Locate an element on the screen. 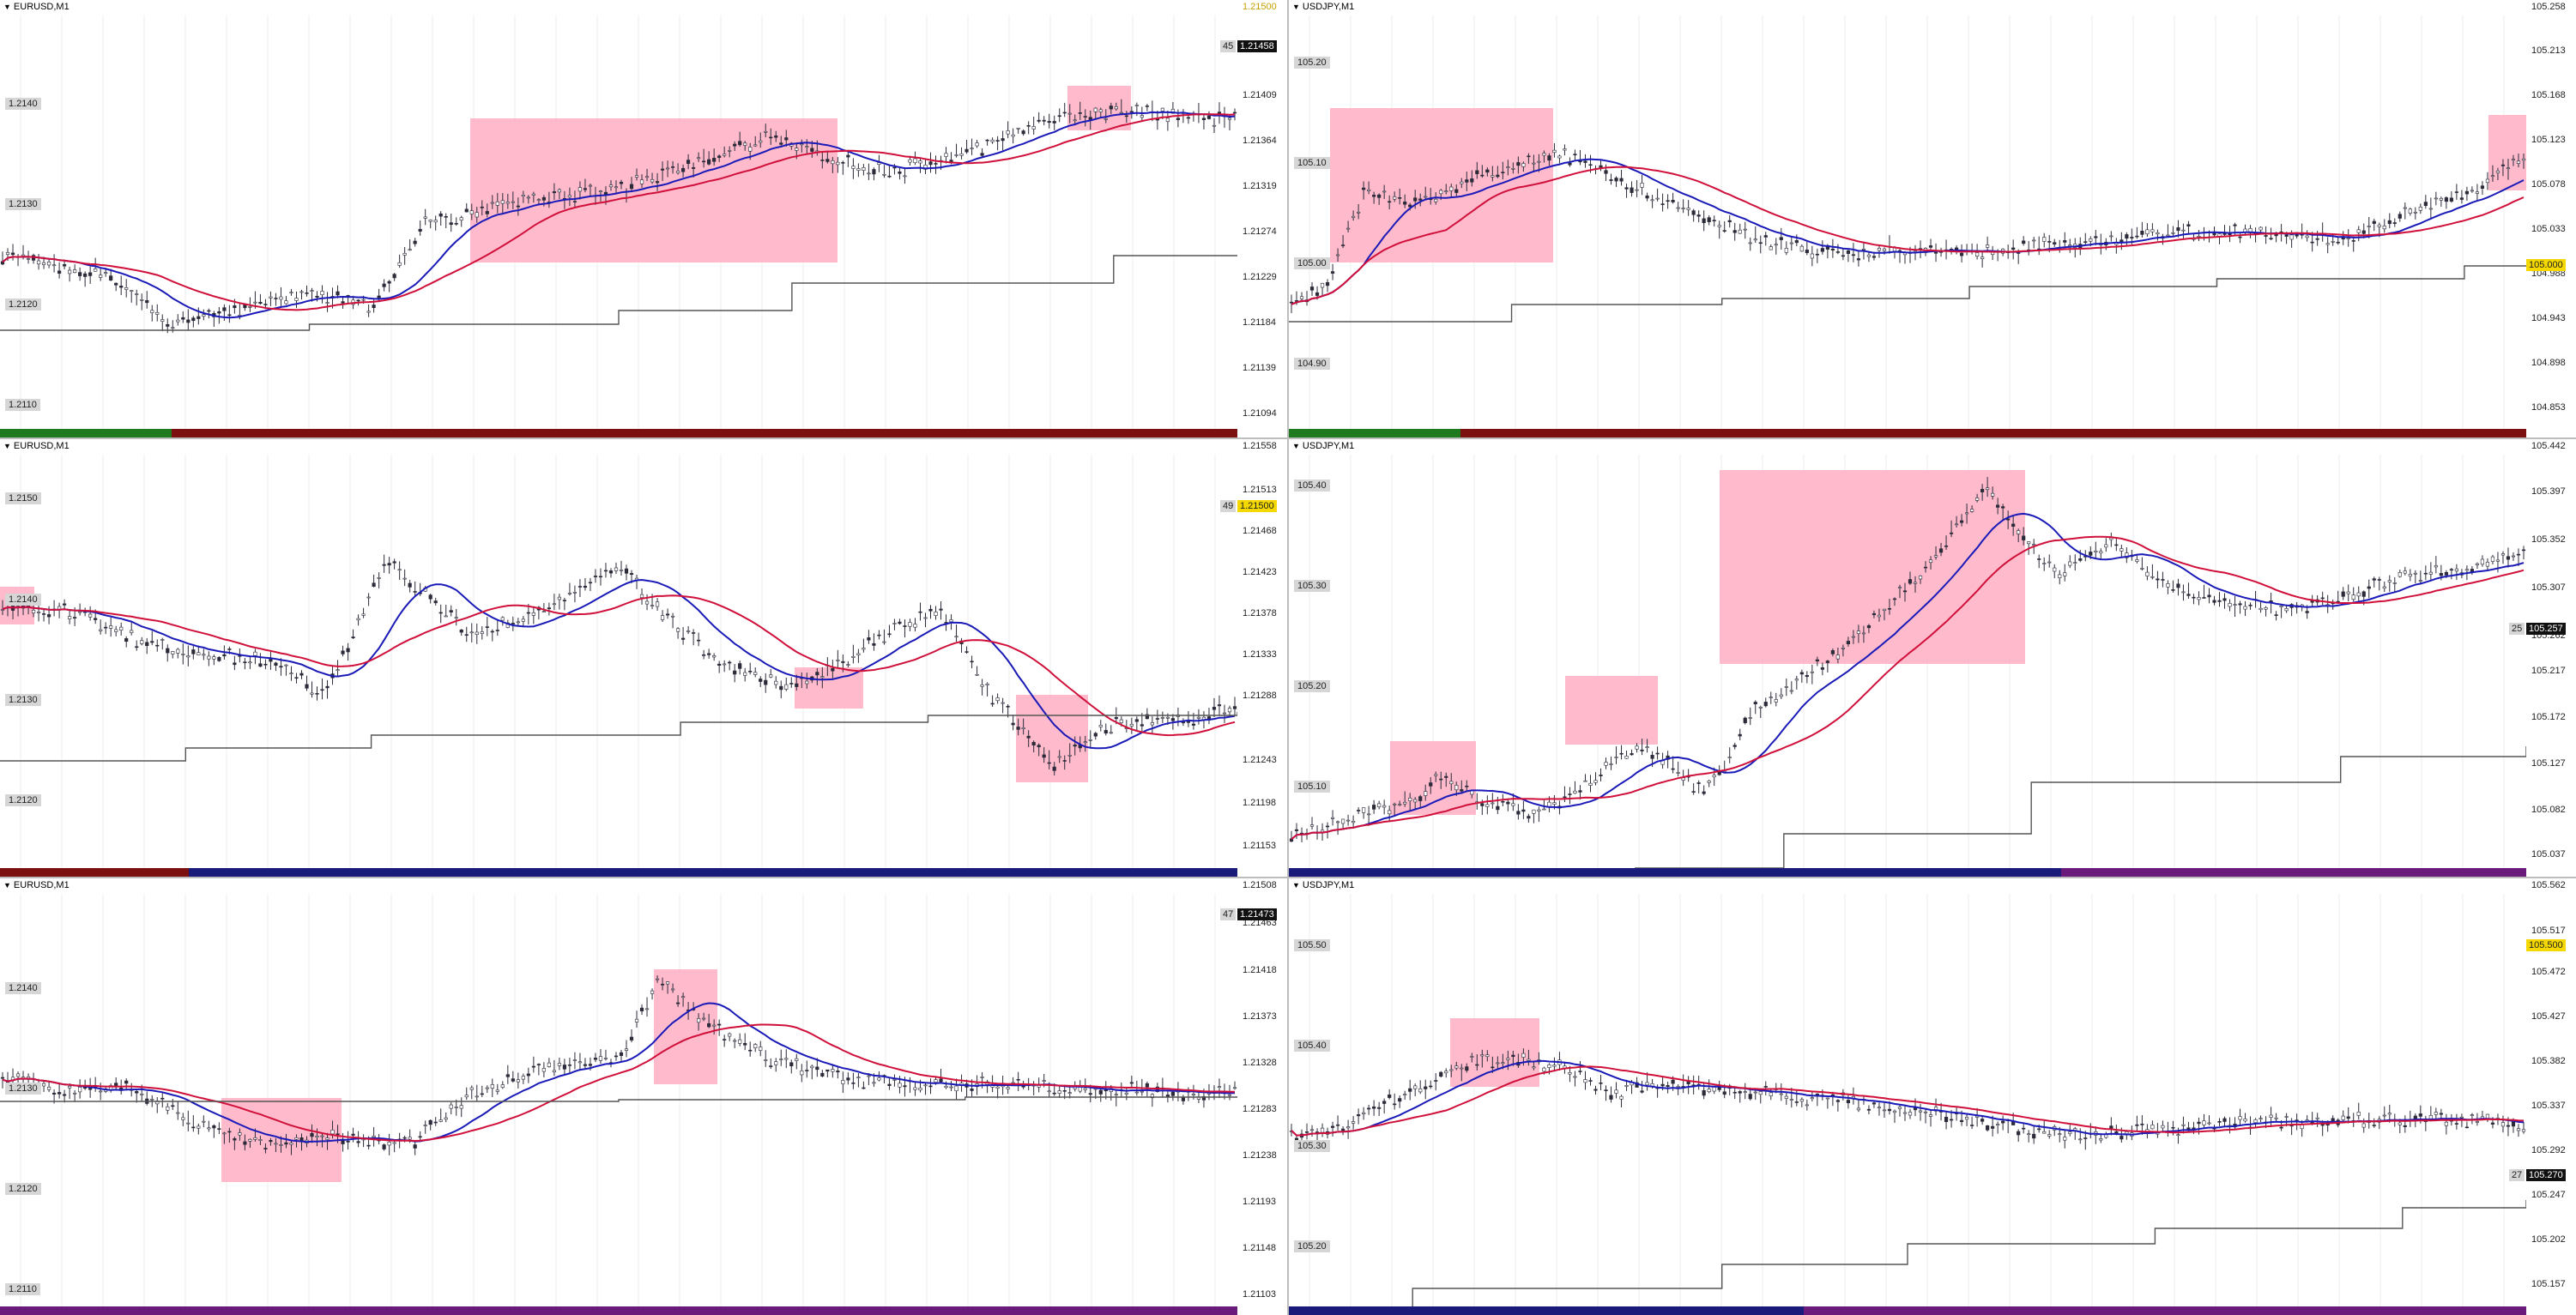  level-label: 1.2120 is located at coordinates (23, 1189).